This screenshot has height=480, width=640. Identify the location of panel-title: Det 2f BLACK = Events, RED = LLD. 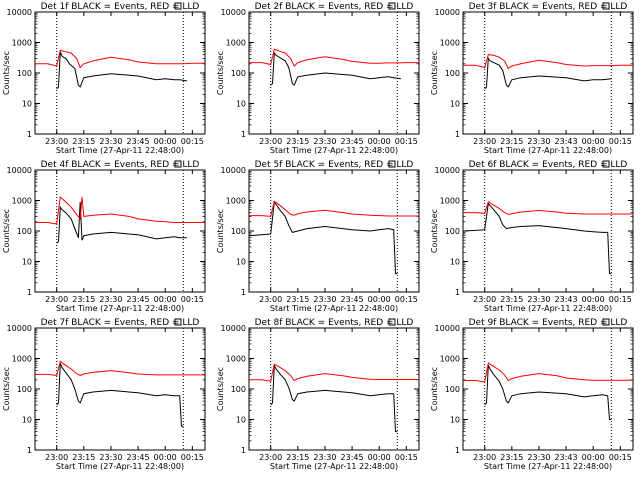
(334, 7).